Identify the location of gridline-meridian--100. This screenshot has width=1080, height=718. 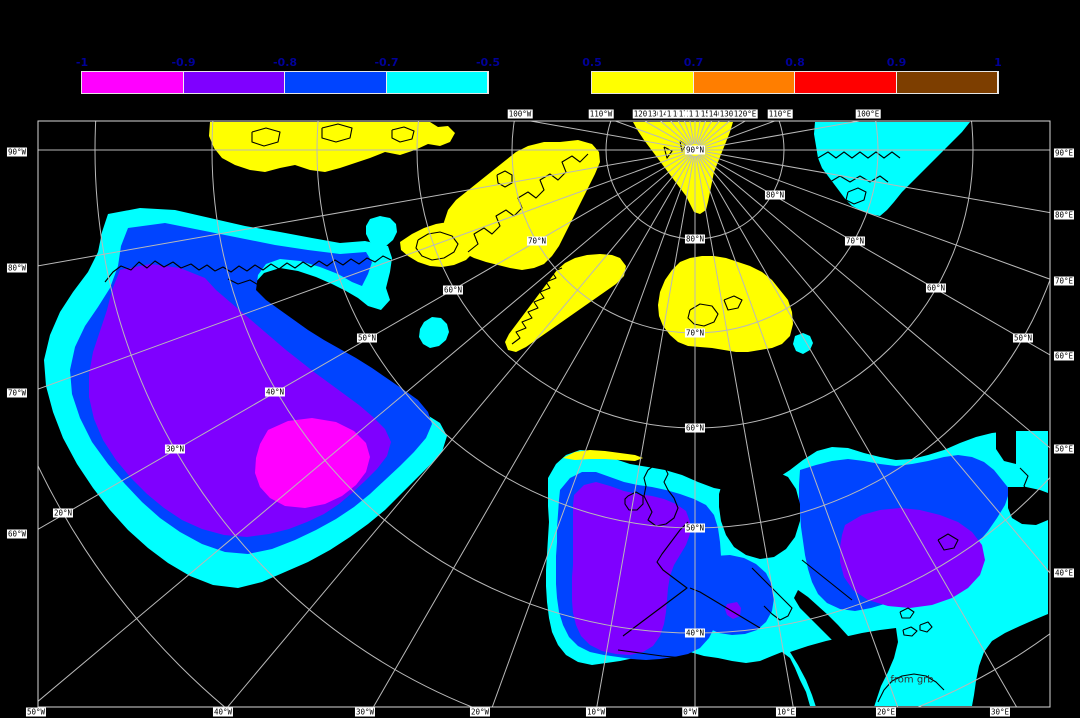
(608, 135).